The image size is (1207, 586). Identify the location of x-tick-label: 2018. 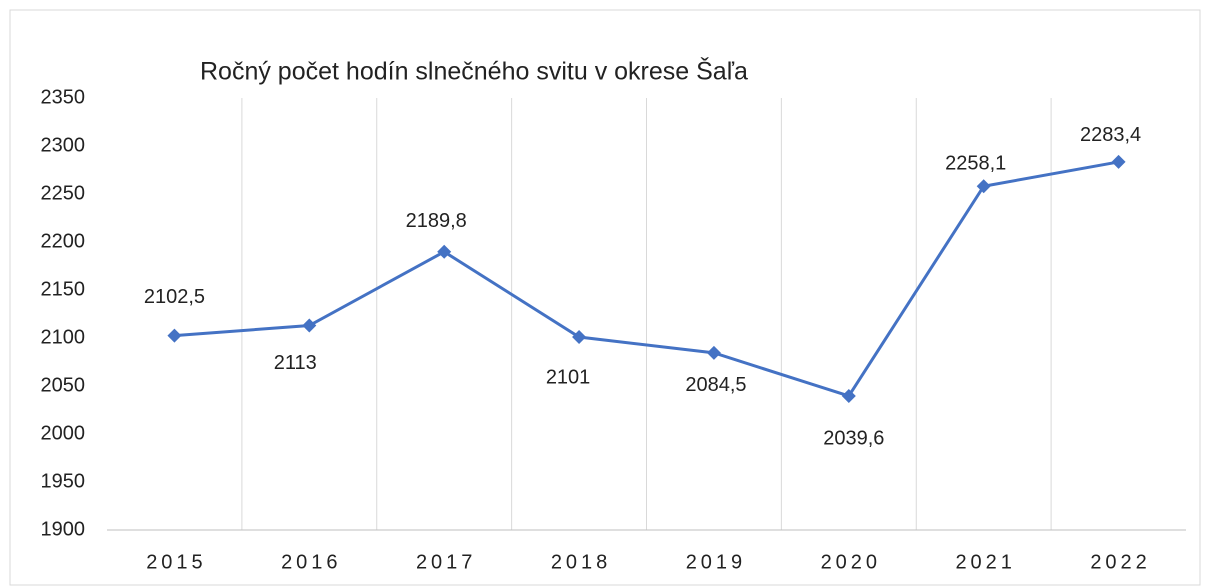
(581, 562).